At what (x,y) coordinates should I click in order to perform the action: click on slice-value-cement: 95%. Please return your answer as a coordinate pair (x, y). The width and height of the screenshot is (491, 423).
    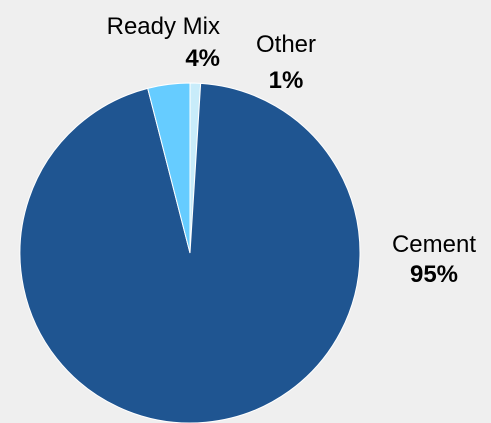
    Looking at the image, I should click on (434, 274).